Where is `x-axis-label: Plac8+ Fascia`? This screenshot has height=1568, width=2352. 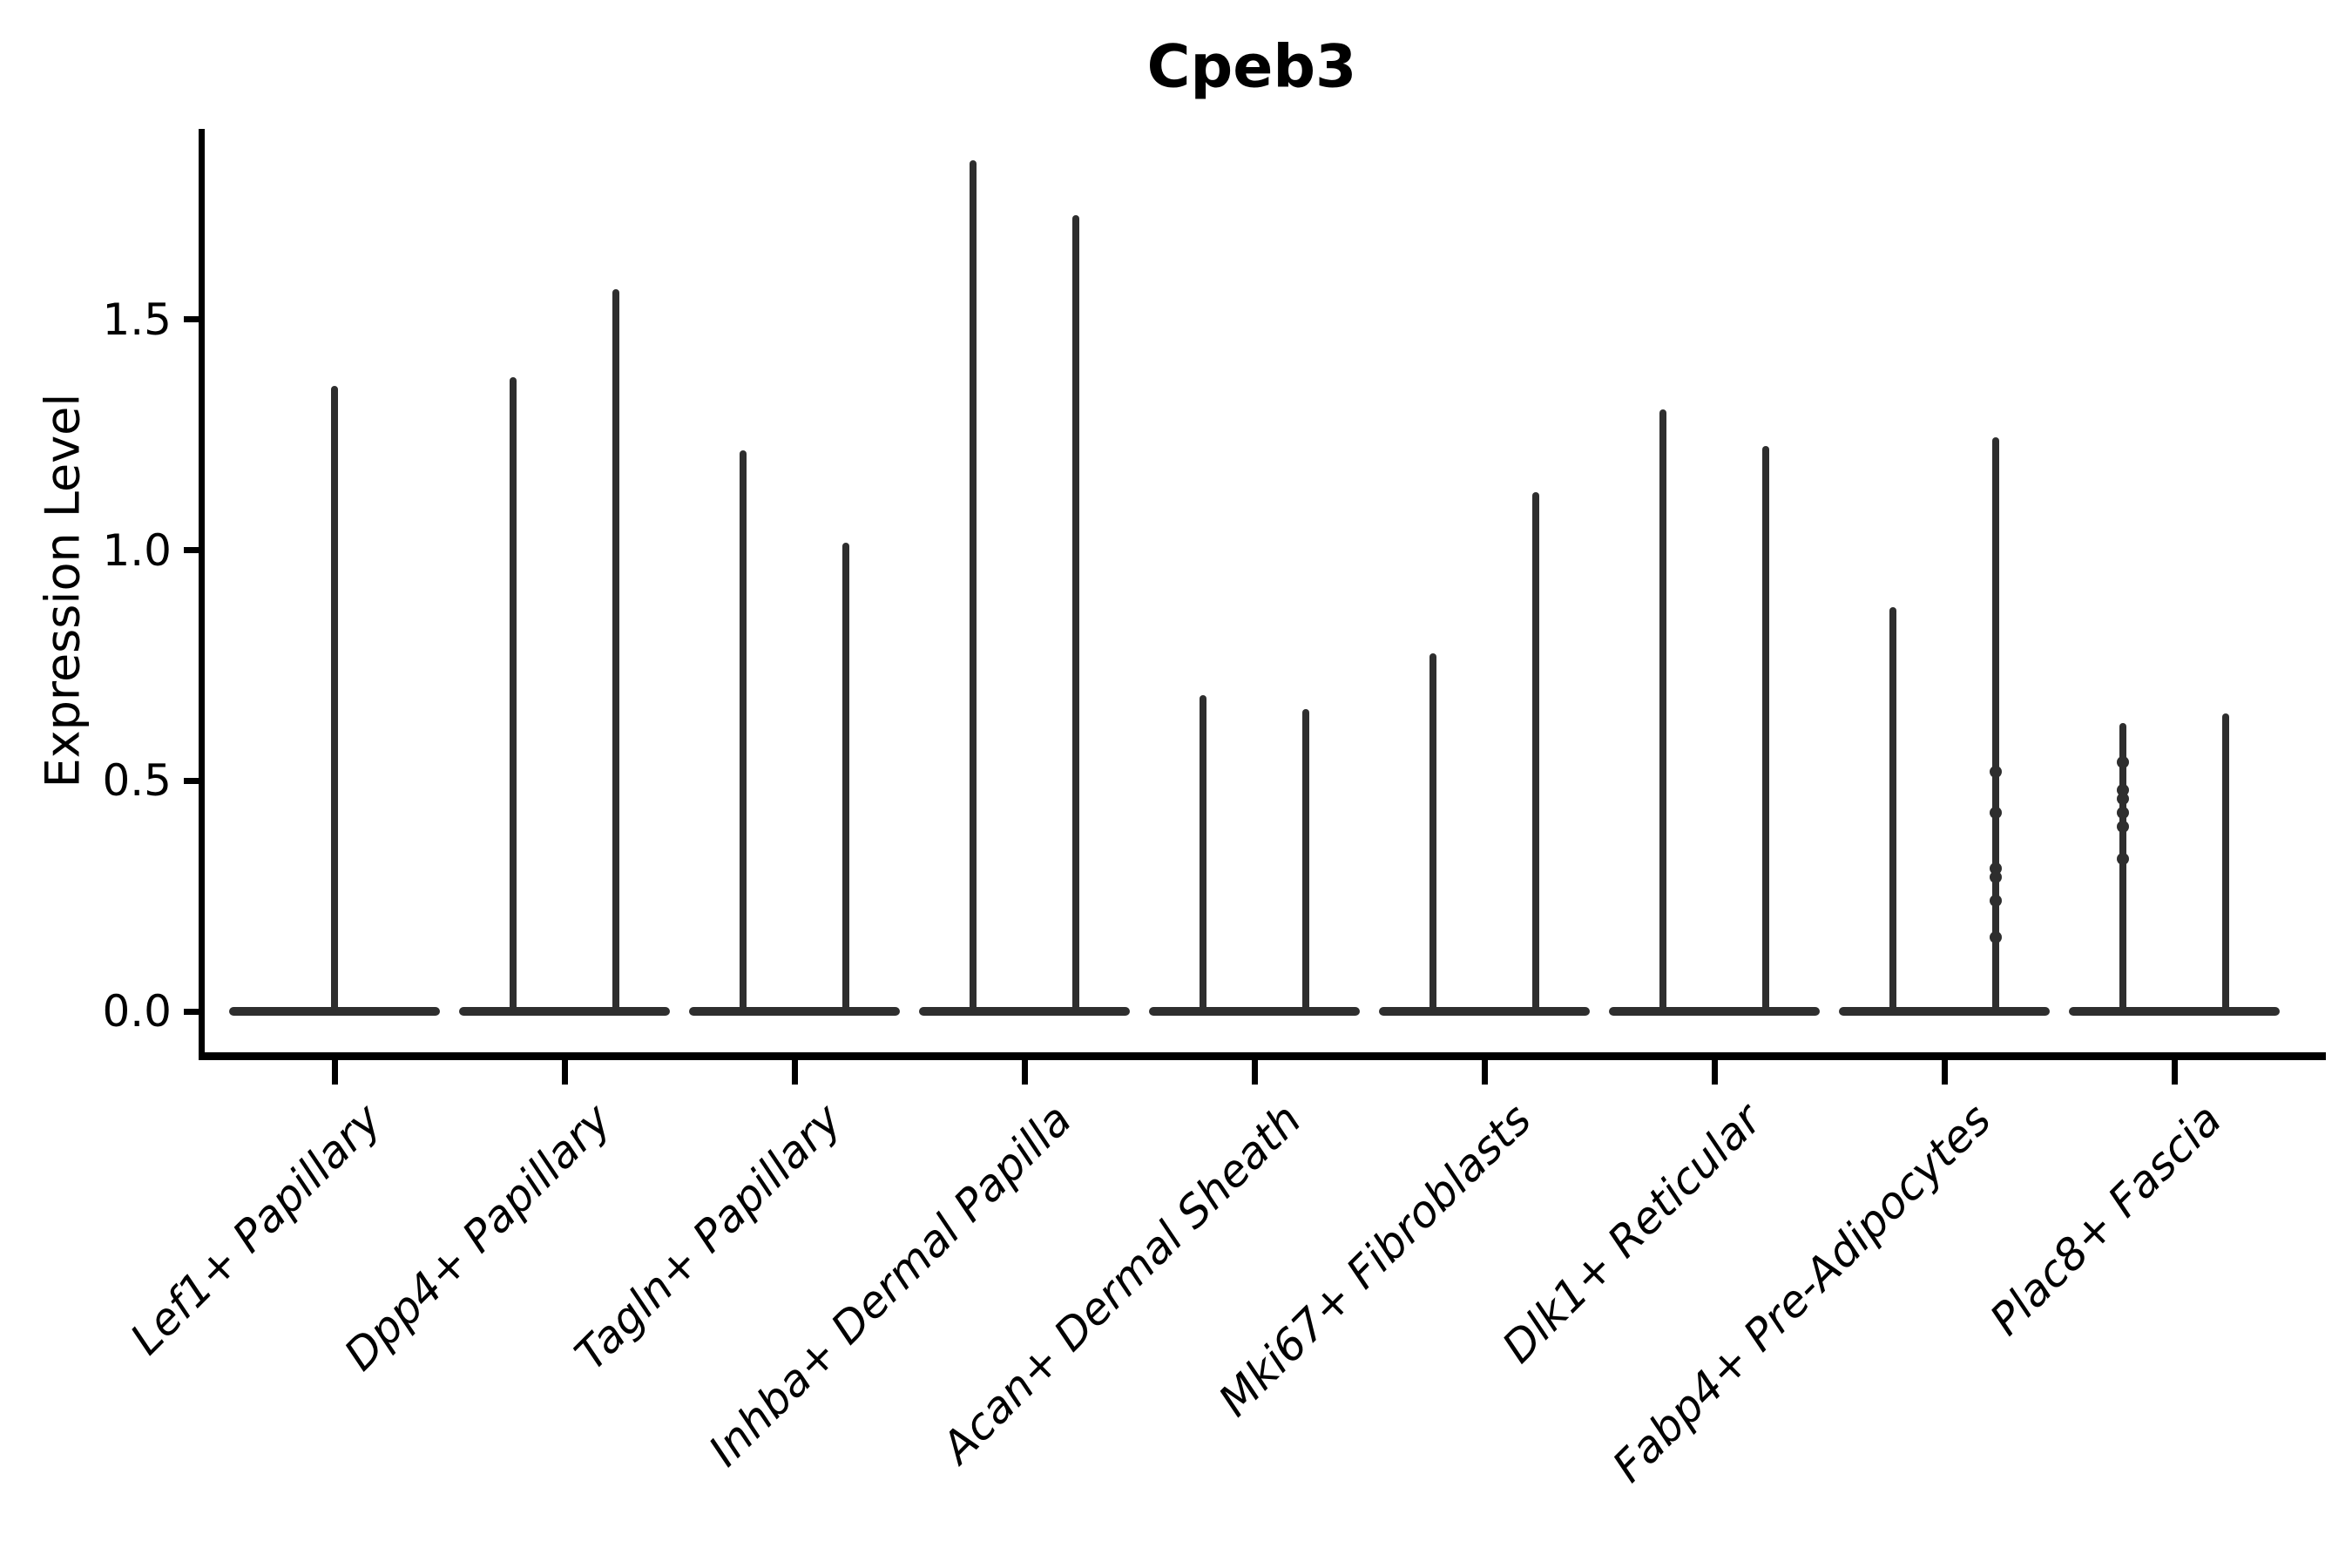
x-axis-label: Plac8+ Fascia is located at coordinates (2106, 1219).